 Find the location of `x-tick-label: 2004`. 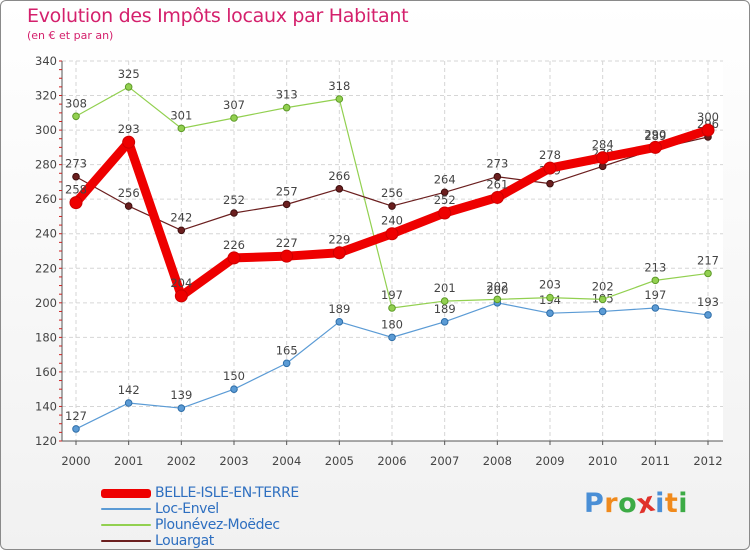

x-tick-label: 2004 is located at coordinates (286, 461).